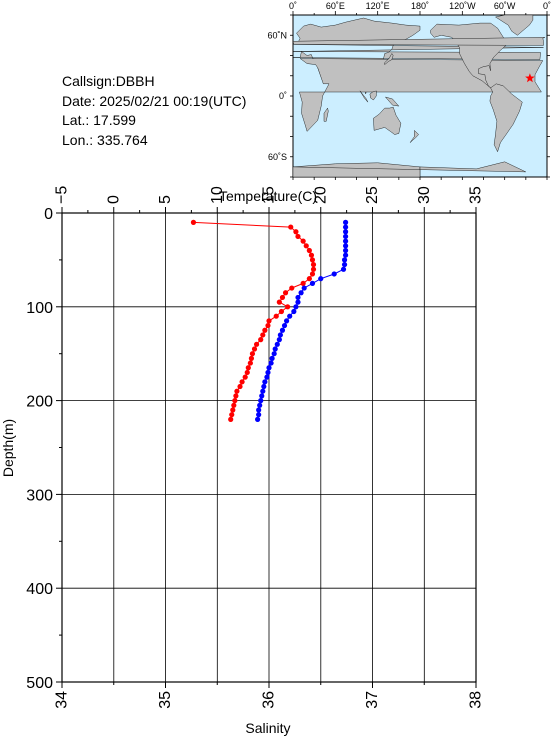  I want to click on temperature-series, so click(253, 320).